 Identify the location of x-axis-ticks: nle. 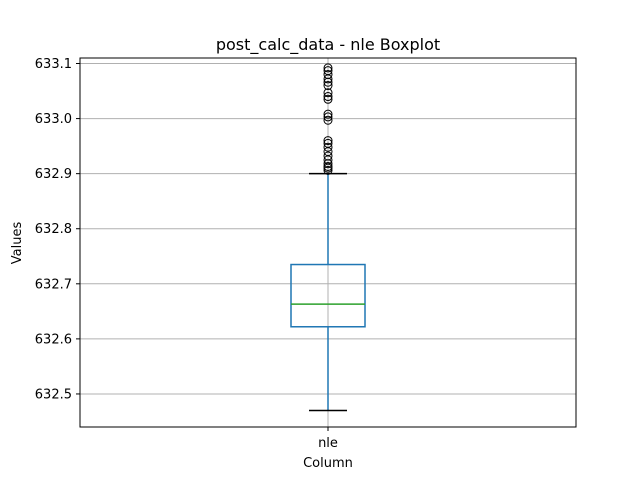
(328, 439).